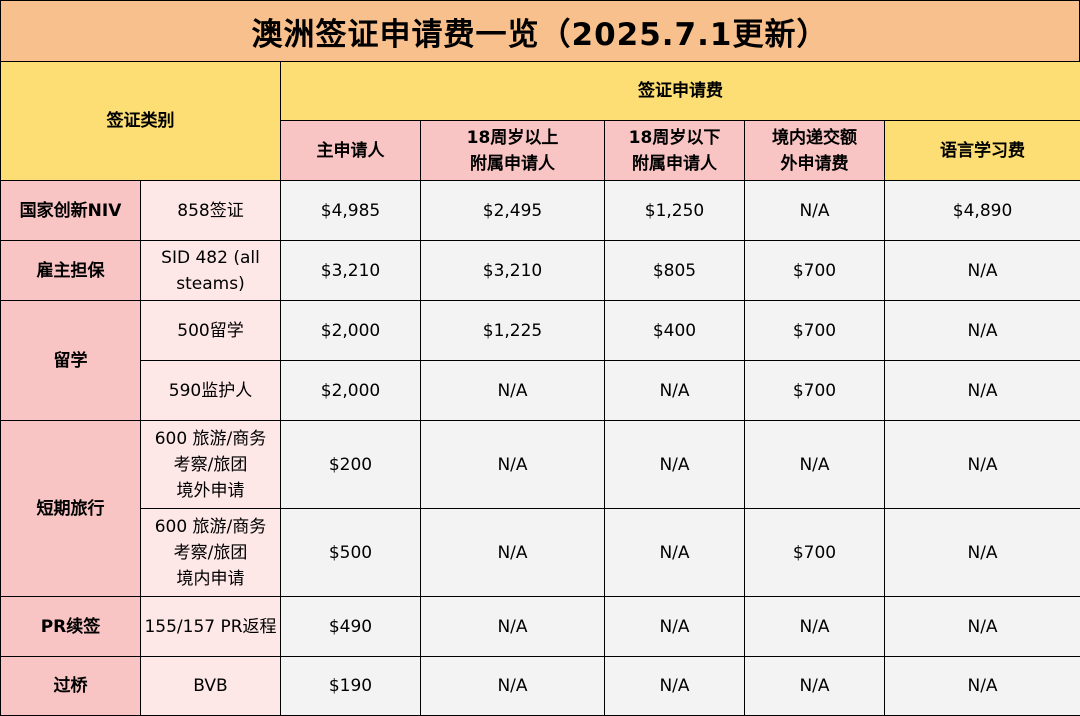  What do you see at coordinates (512, 150) in the screenshot?
I see `col-header-dependent-over-18: 18周岁以上 附属申请人` at bounding box center [512, 150].